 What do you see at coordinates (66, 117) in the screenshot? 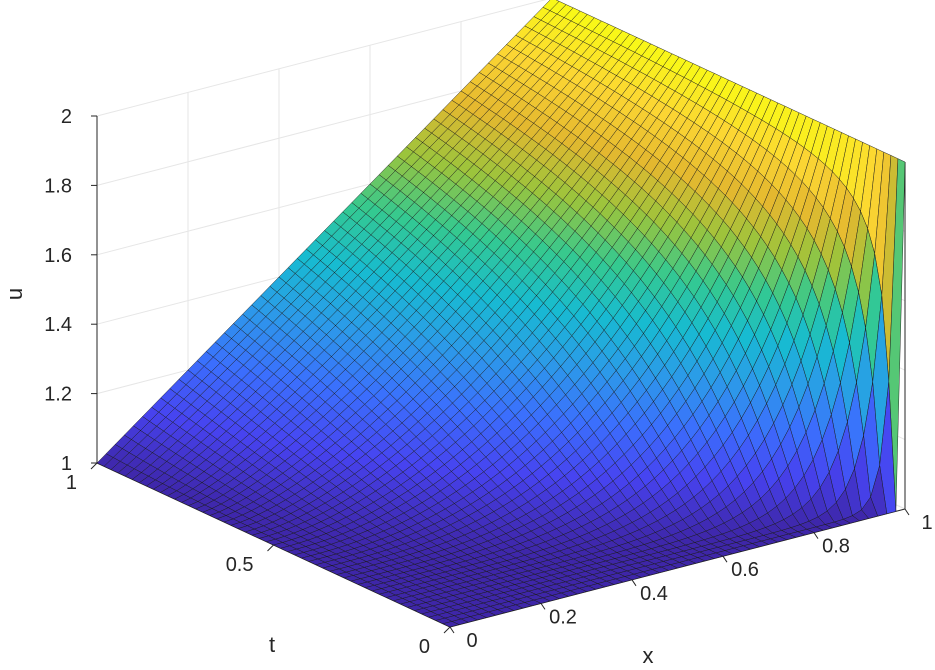
I see `u-tick-label: 2` at bounding box center [66, 117].